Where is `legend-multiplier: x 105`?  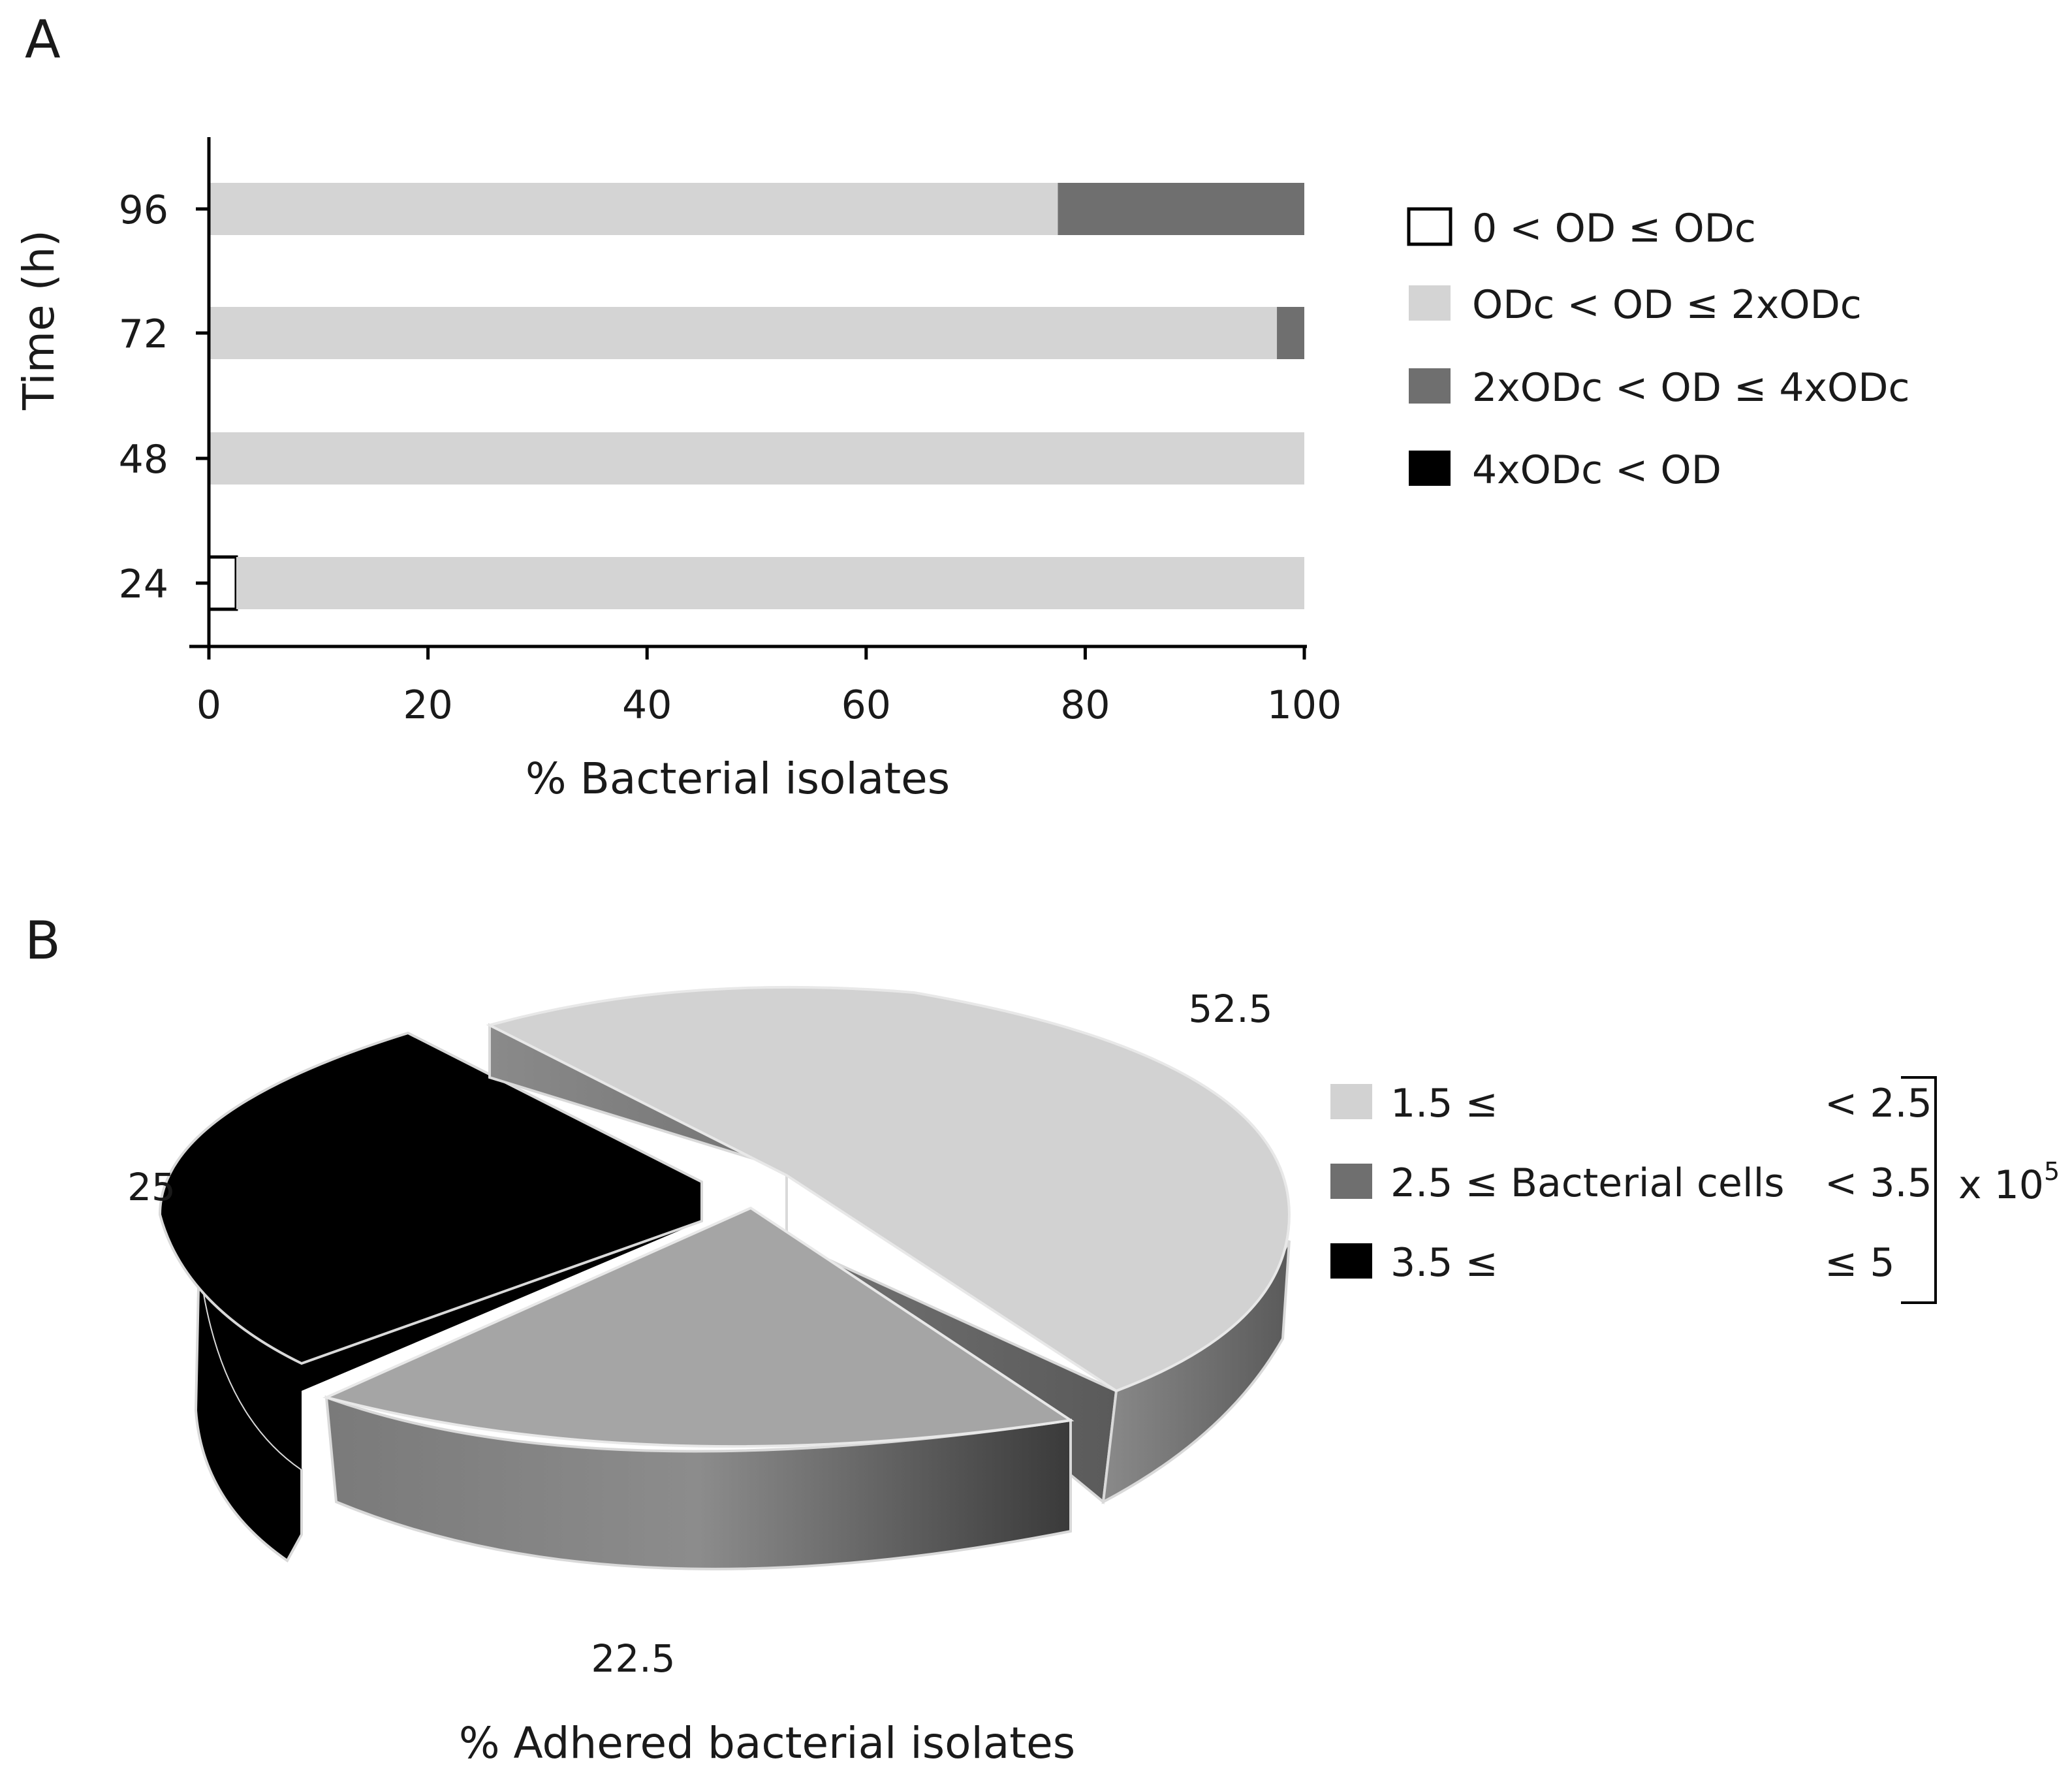 legend-multiplier: x 105 is located at coordinates (2009, 1182).